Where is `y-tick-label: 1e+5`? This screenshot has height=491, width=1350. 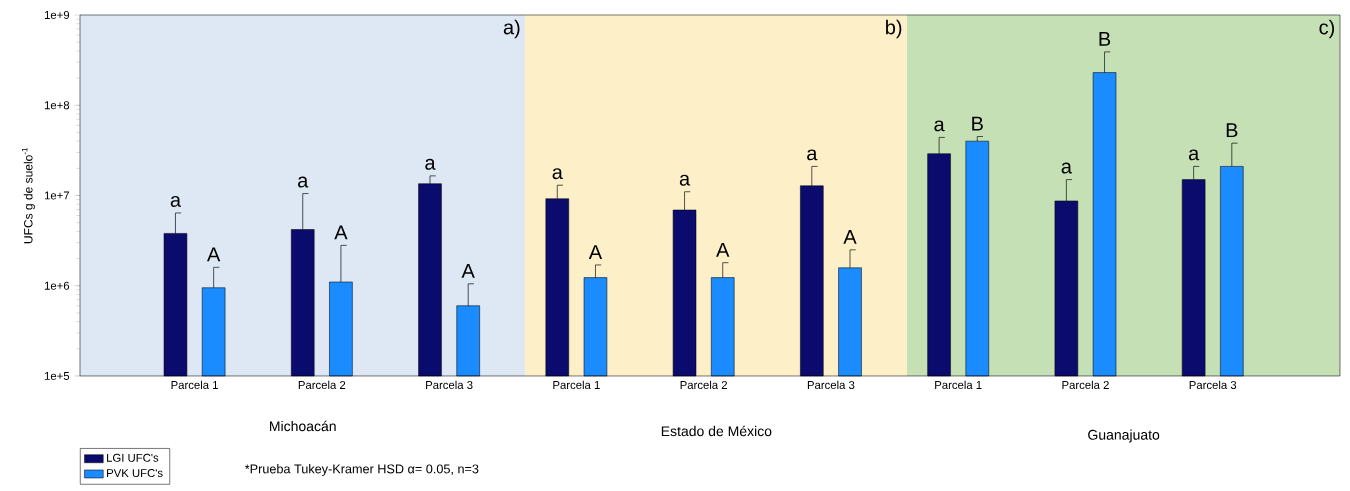 y-tick-label: 1e+5 is located at coordinates (57, 376).